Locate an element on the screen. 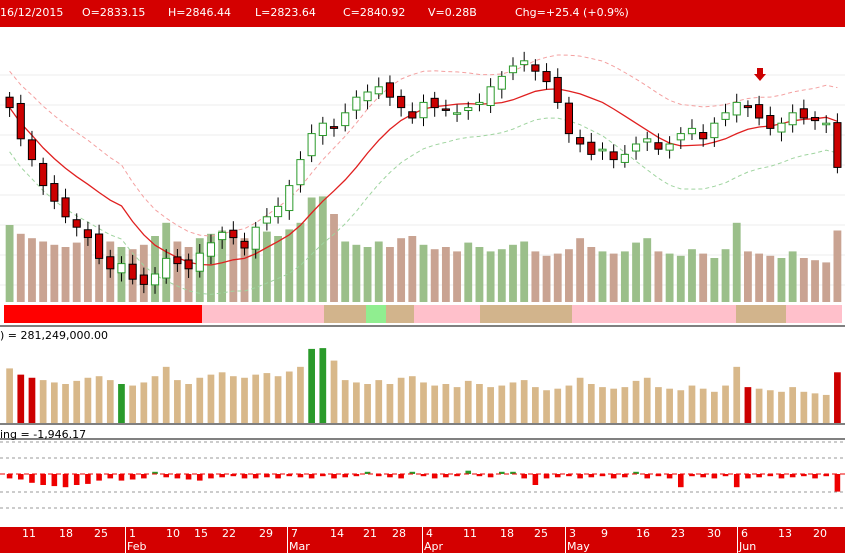 Image resolution: width=845 pixels, height=553 pixels. date-tick-7: 29 is located at coordinates (266, 533).